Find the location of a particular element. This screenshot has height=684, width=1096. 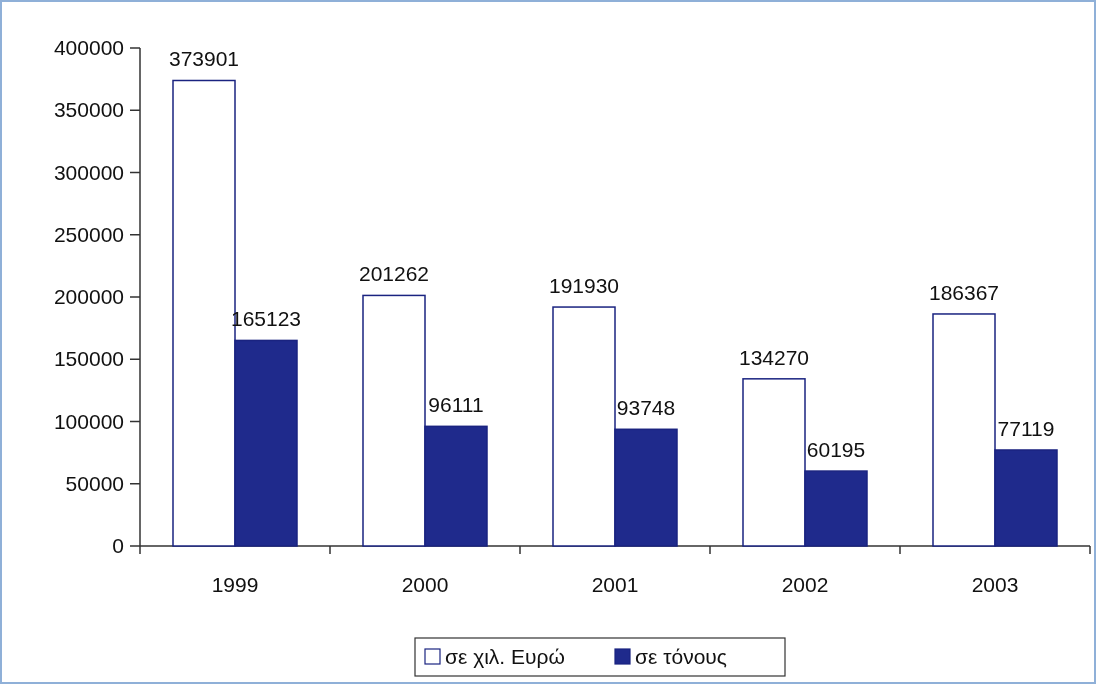

x-tick-label: 1999 is located at coordinates (235, 584).